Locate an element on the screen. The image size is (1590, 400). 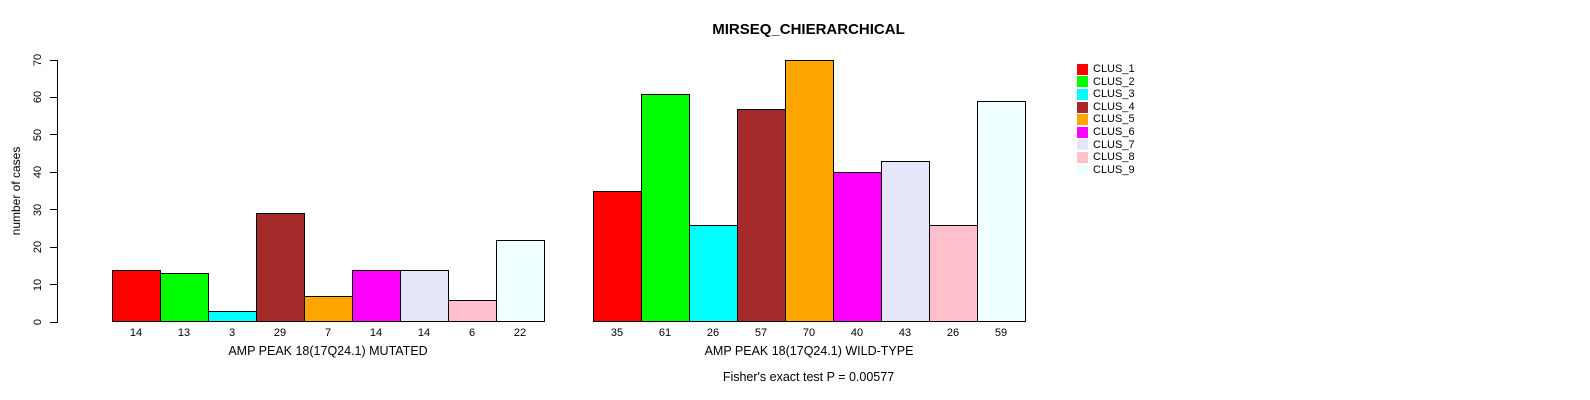
bar-clus_6-group1 is located at coordinates (376, 296).